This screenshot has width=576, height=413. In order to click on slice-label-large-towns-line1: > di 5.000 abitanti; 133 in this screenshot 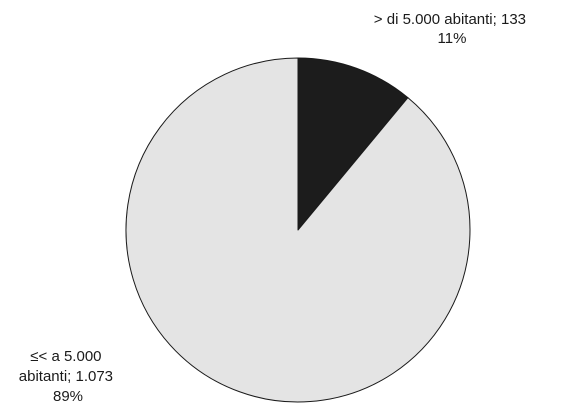, I will do `click(450, 19)`.